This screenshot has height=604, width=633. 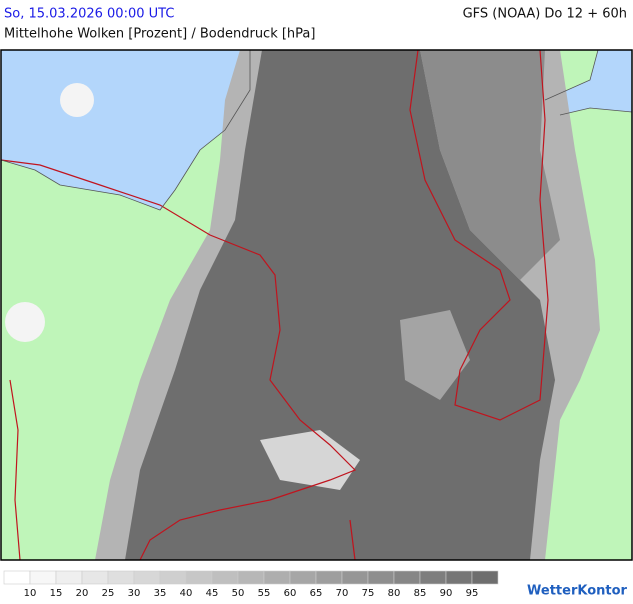 What do you see at coordinates (82, 593) in the screenshot?
I see `legend-label: 20` at bounding box center [82, 593].